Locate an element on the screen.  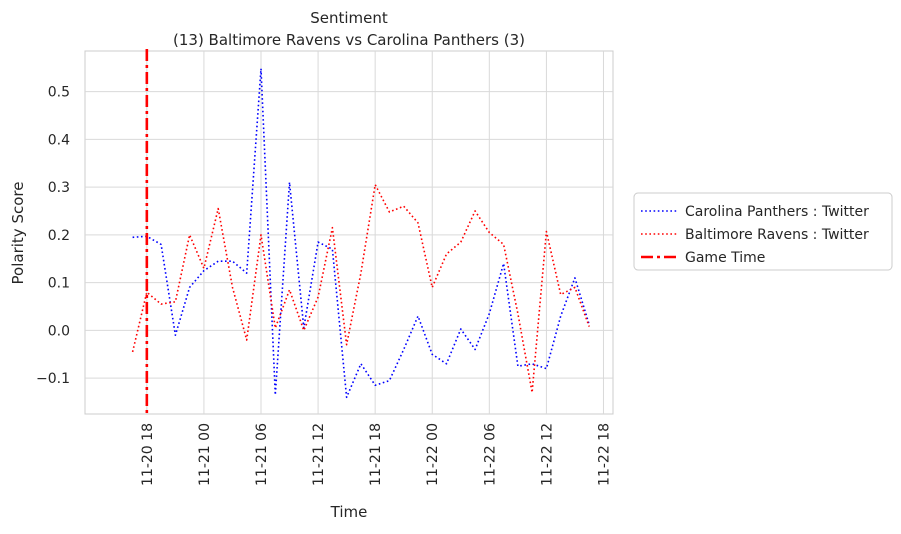
y-tick-labels: −0.1 0.0 0.1 0.2 0.3 0.4 0.5 is located at coordinates (53, 236).